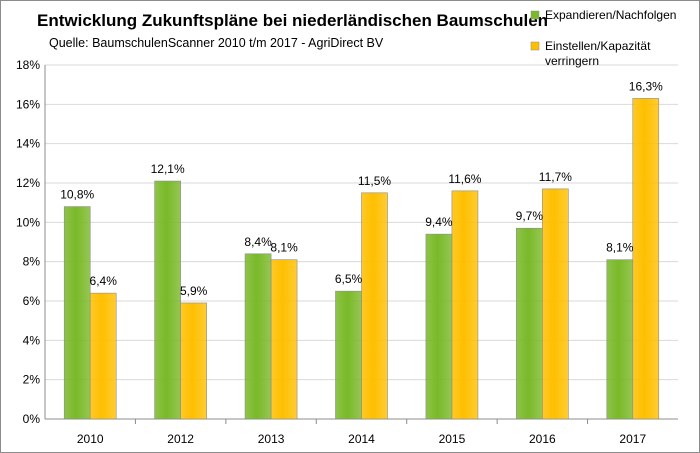 Image resolution: width=700 pixels, height=453 pixels. I want to click on data-label: 8,4%, so click(258, 242).